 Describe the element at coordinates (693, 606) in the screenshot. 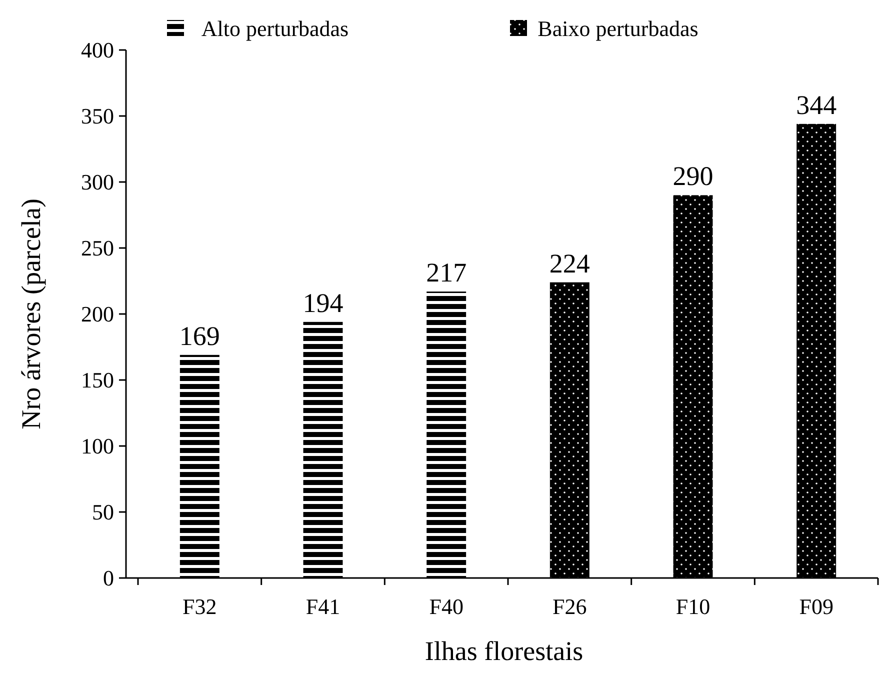

I see `x-tick-label: F10` at that location.